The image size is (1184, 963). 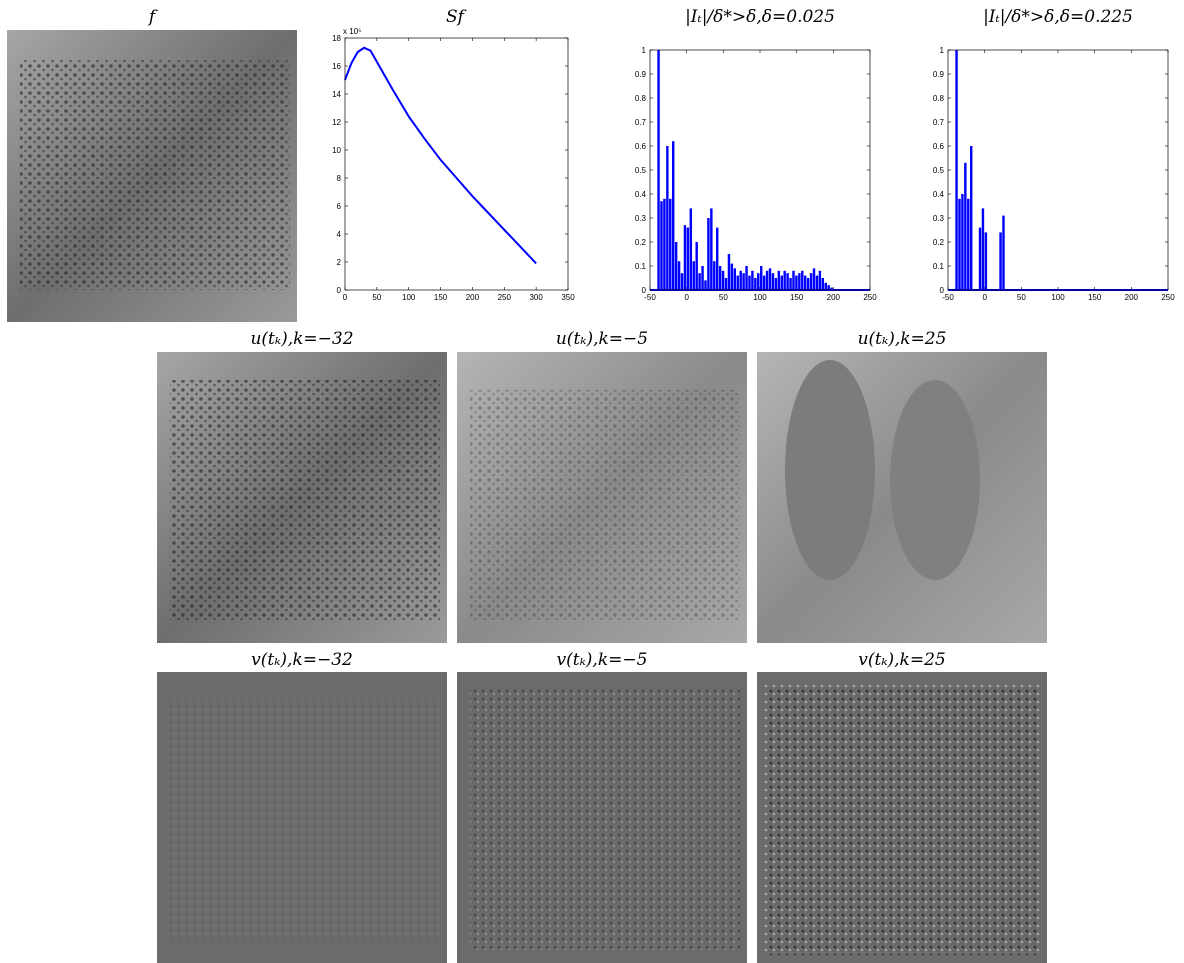 What do you see at coordinates (602, 339) in the screenshot?
I see `panel-title: u(tₖ),k=−5` at bounding box center [602, 339].